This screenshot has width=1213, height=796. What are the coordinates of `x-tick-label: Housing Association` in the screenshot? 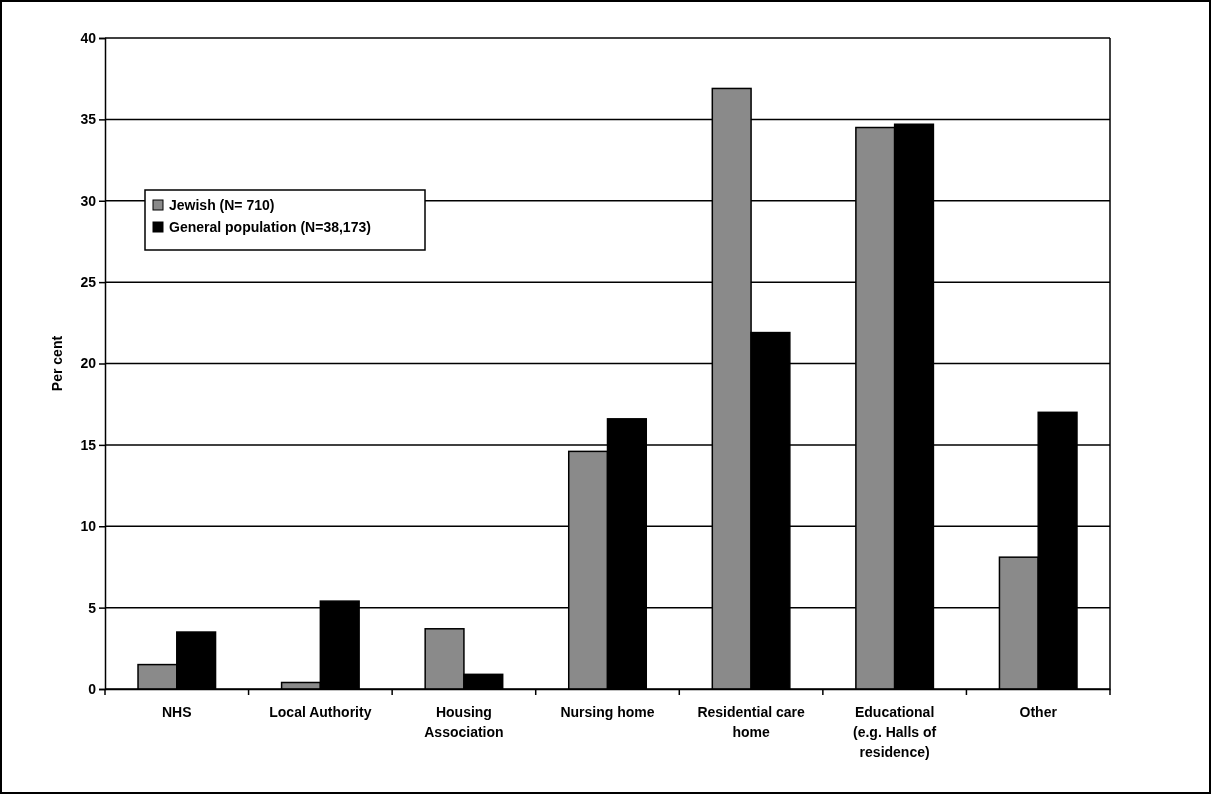 It's located at (464, 722).